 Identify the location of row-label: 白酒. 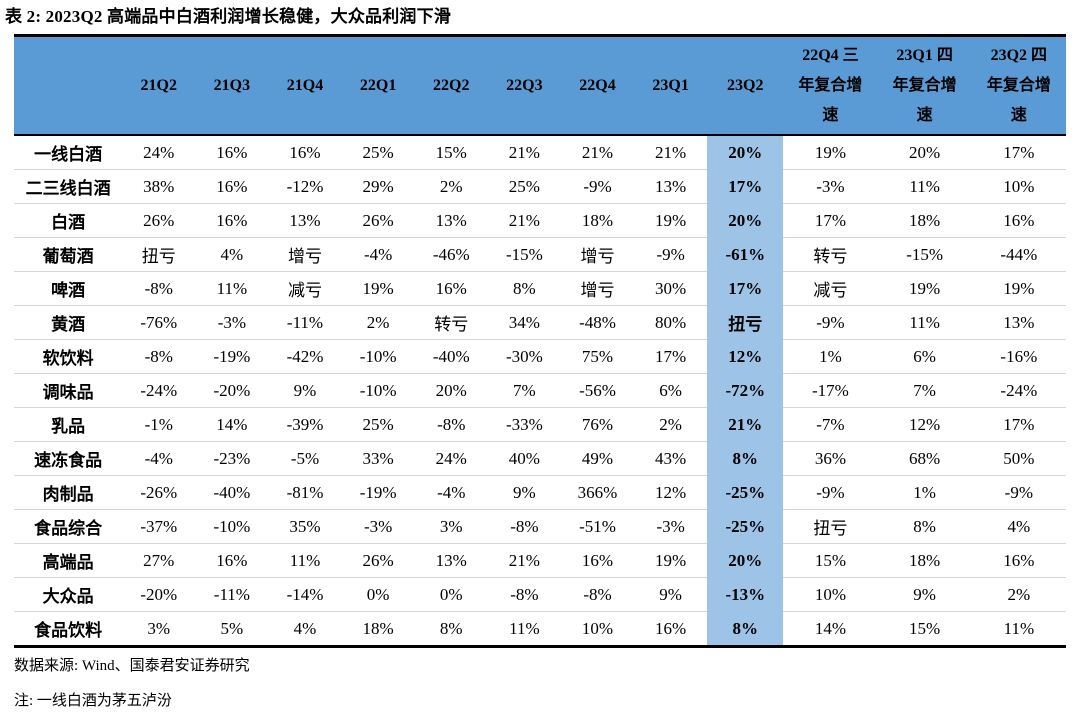
(68, 220).